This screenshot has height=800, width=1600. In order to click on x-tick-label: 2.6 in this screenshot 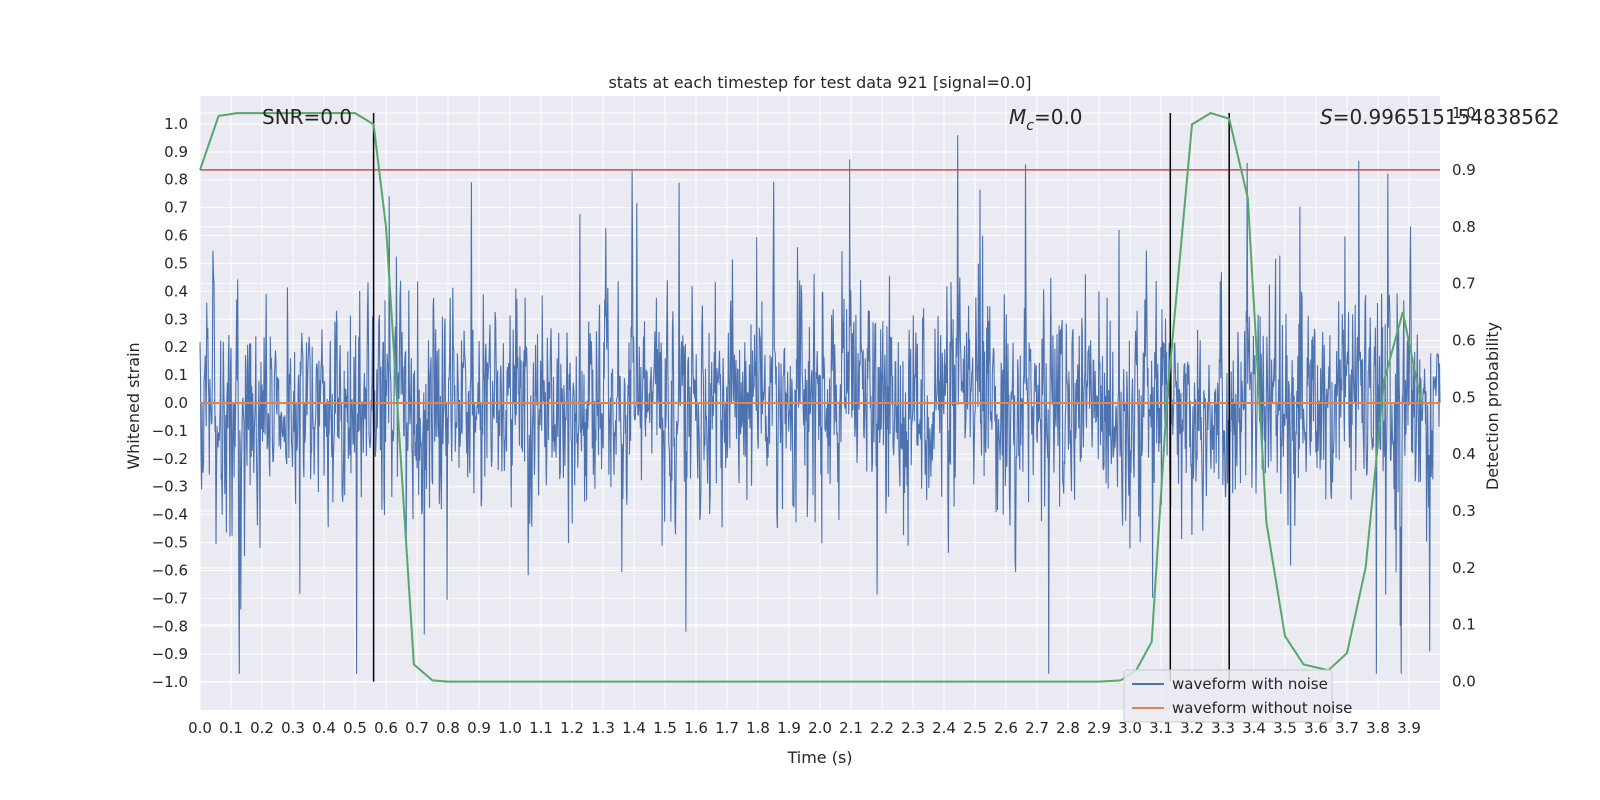, I will do `click(1006, 728)`.